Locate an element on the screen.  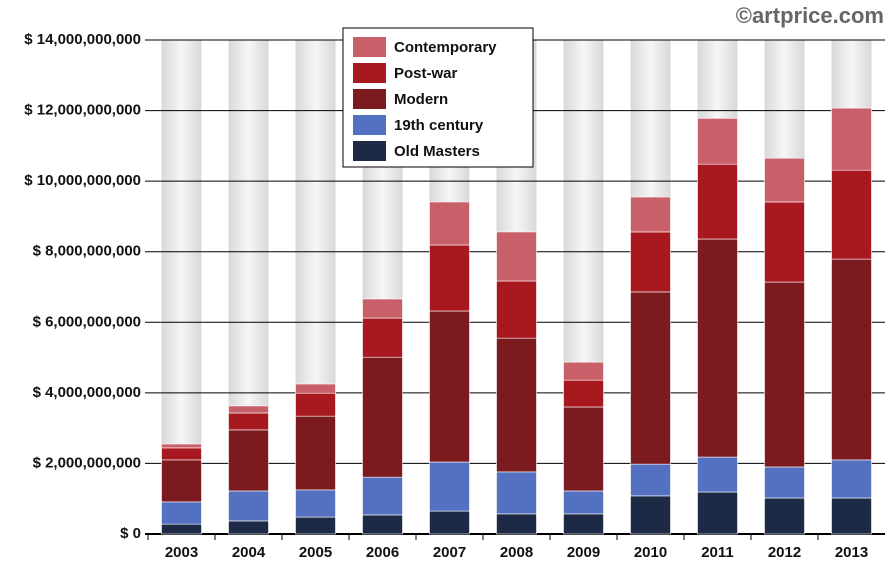
y-tick-label: $ 12,000,000,000 is located at coordinates (82, 110).